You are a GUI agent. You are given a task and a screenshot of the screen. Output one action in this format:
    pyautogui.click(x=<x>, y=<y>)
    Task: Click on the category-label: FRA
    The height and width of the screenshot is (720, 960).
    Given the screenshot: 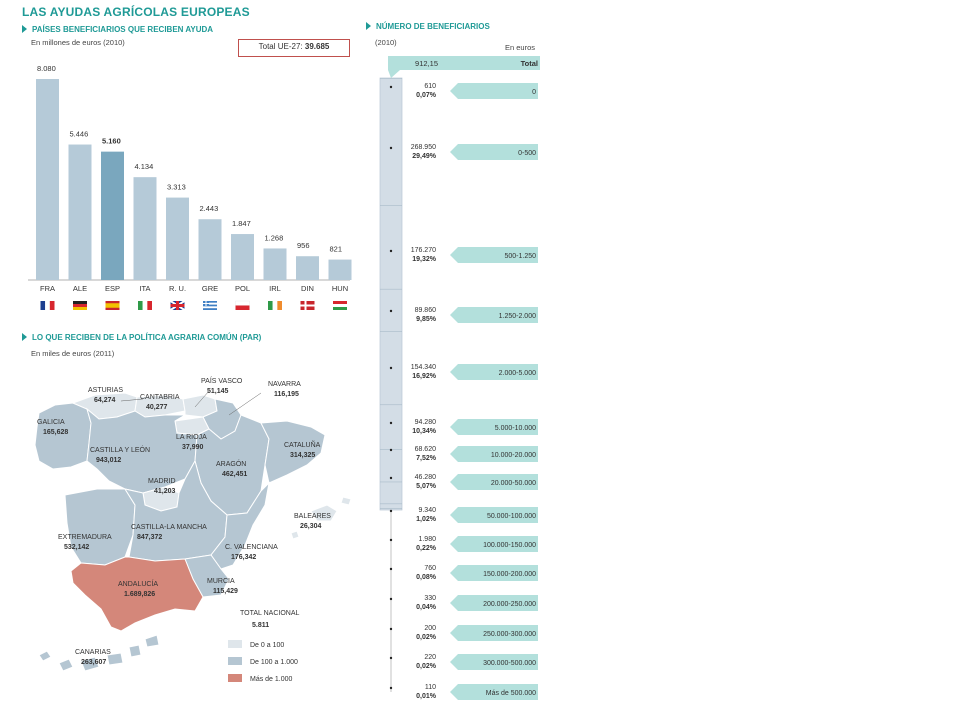 What is the action you would take?
    pyautogui.click(x=47, y=288)
    